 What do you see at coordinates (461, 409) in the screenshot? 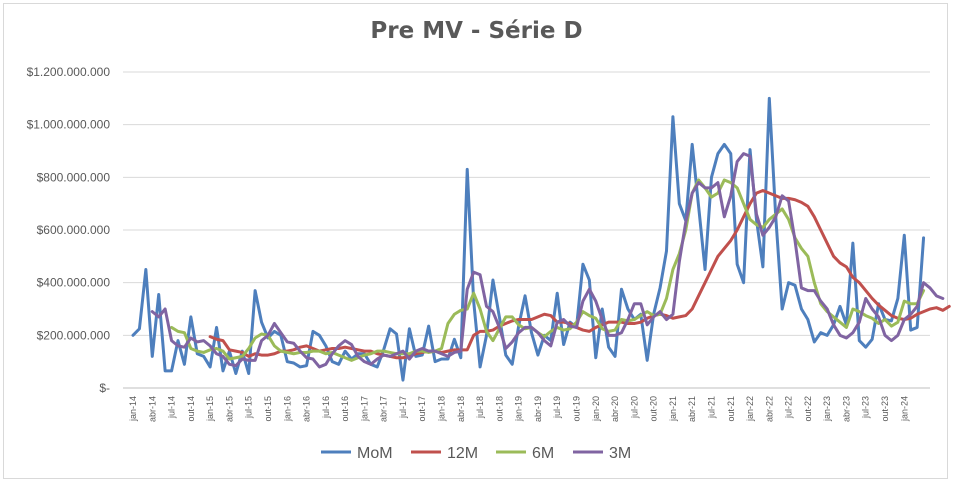
I see `x-tick-label: abr-18` at bounding box center [461, 409].